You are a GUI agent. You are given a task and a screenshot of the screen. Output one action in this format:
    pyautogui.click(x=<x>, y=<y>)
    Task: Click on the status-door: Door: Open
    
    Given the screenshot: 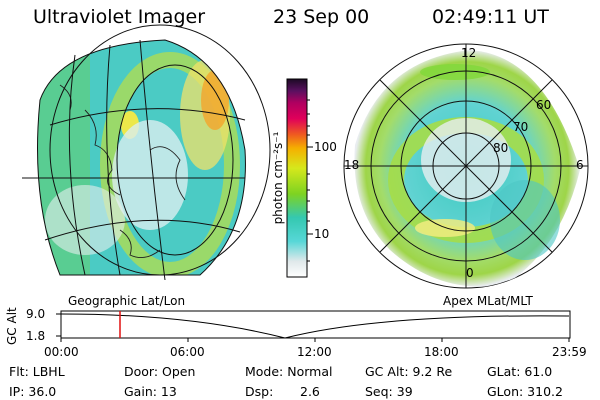 What is the action you would take?
    pyautogui.click(x=160, y=371)
    